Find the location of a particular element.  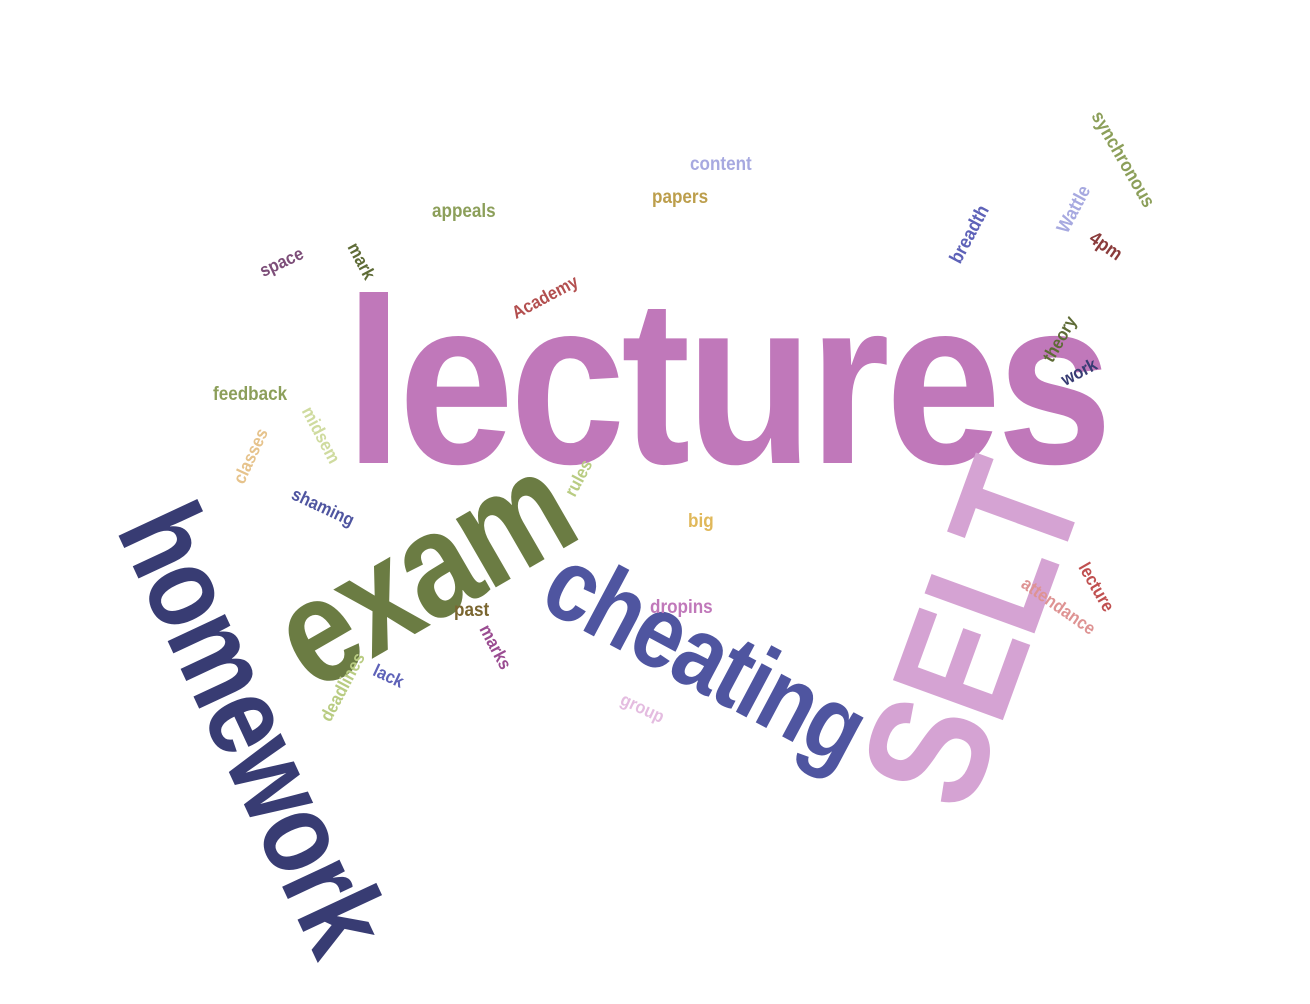

word-synchronous: synchronous is located at coordinates (1122, 159).